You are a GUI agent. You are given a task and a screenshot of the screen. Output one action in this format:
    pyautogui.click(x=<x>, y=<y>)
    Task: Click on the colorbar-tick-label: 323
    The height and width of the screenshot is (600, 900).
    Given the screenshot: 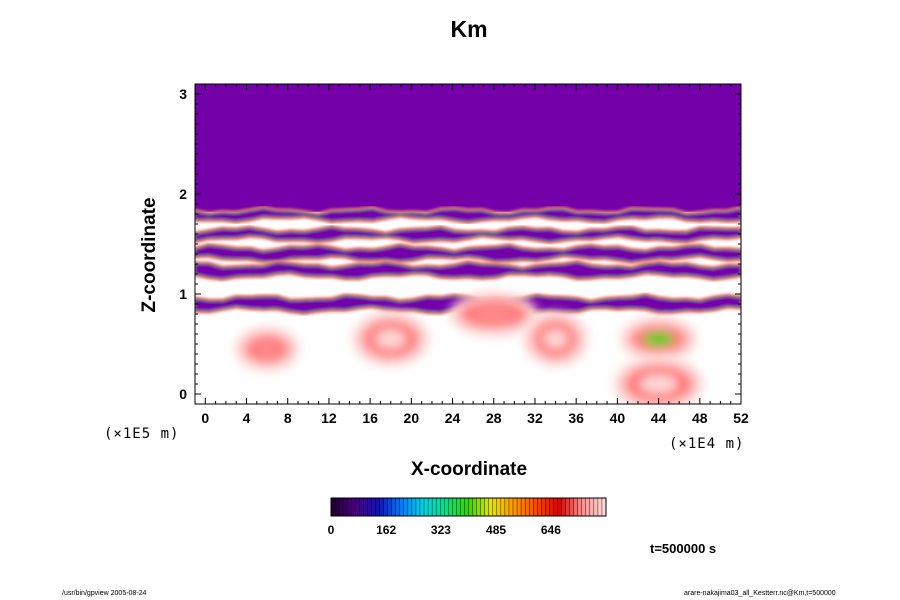 What is the action you would take?
    pyautogui.click(x=441, y=530)
    